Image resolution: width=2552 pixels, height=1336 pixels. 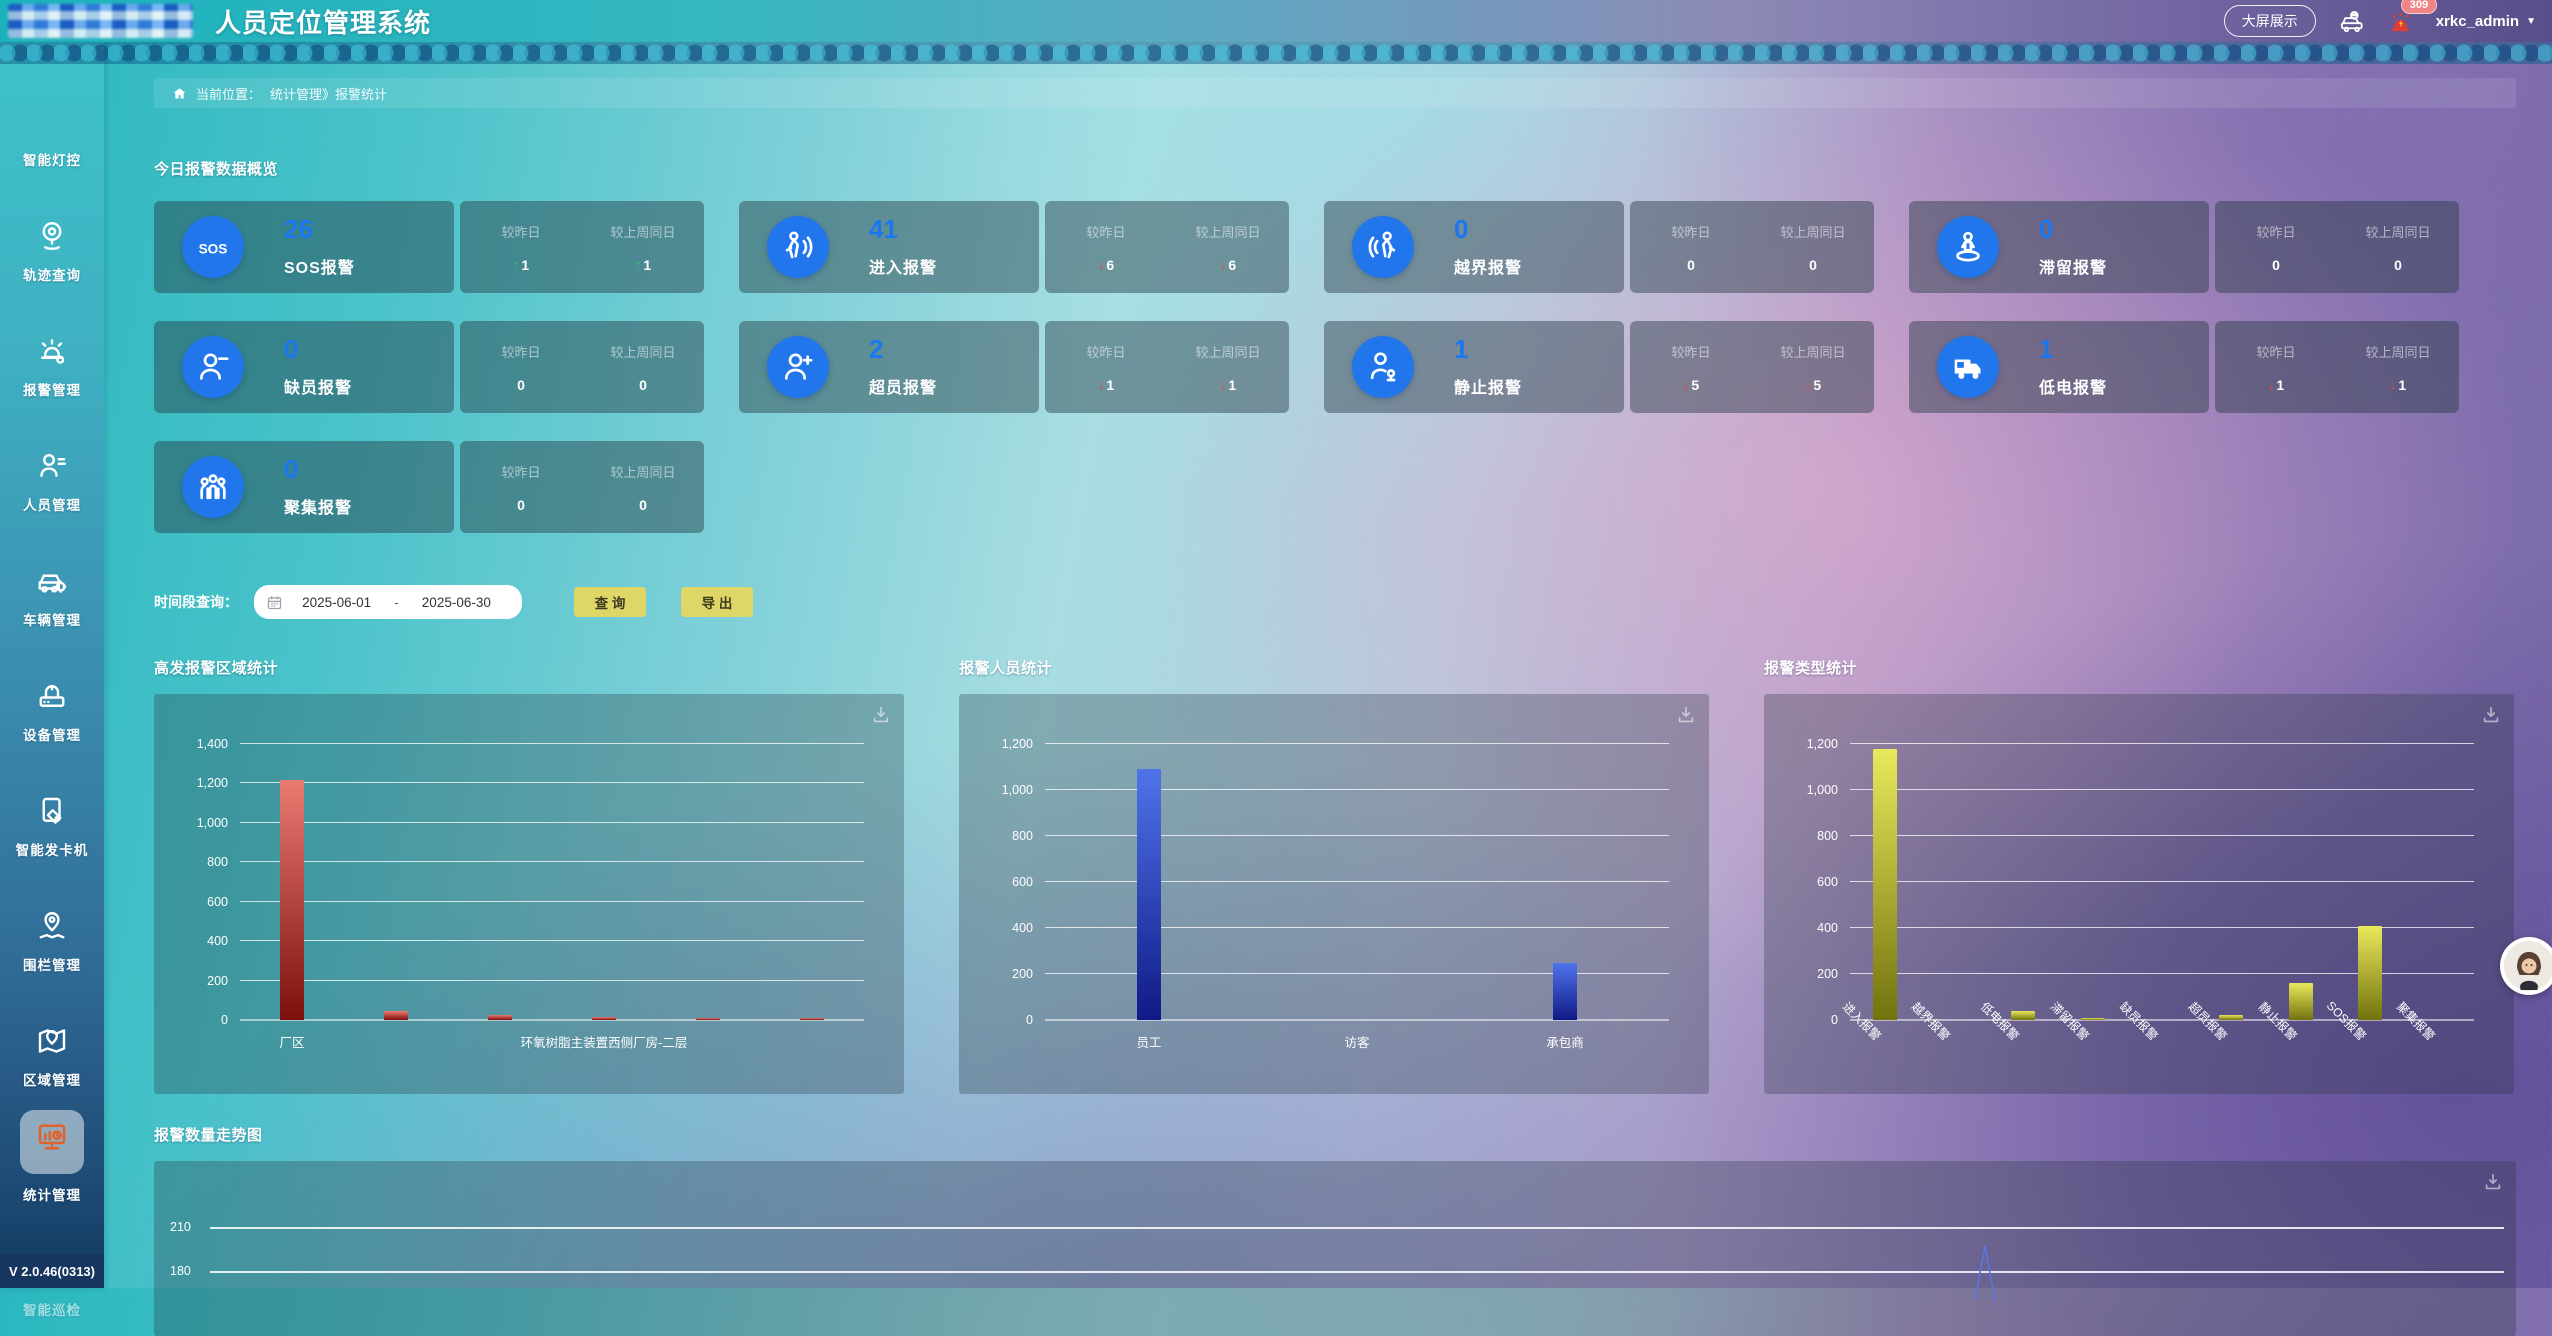 I want to click on sidebar-item-label: 智能巡检, so click(x=52, y=1310).